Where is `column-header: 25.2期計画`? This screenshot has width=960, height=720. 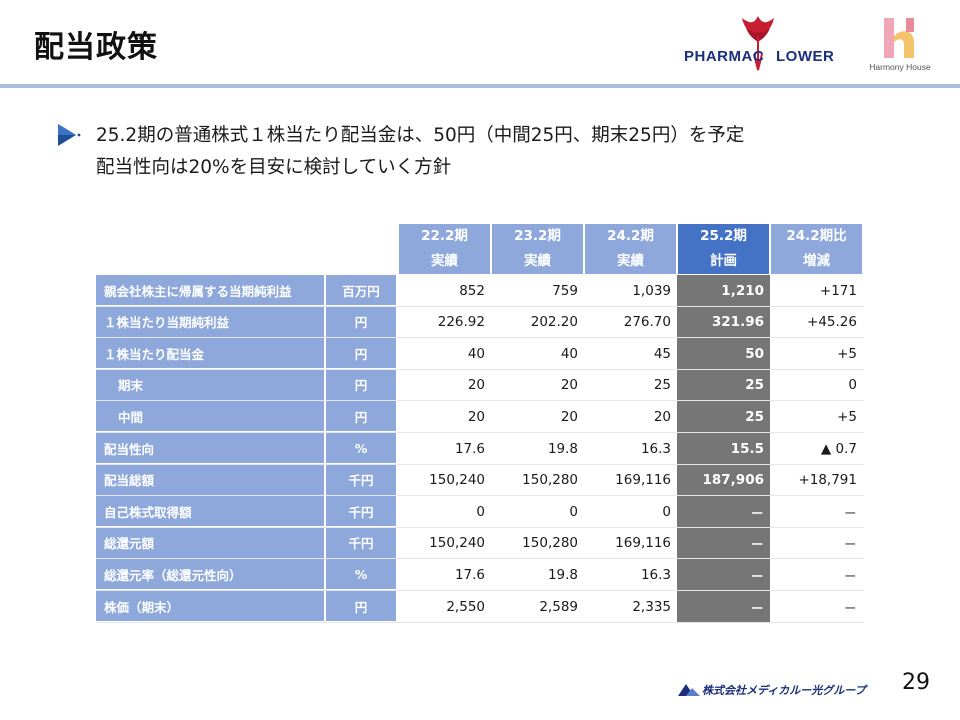
column-header: 25.2期計画 is located at coordinates (723, 249).